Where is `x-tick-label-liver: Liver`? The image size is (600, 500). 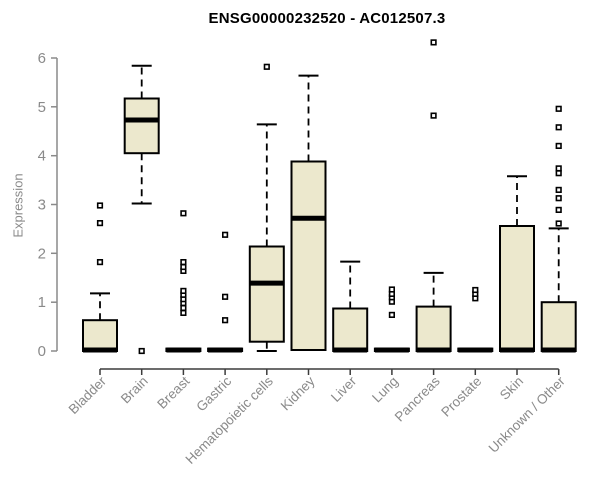 x-tick-label-liver: Liver is located at coordinates (344, 389).